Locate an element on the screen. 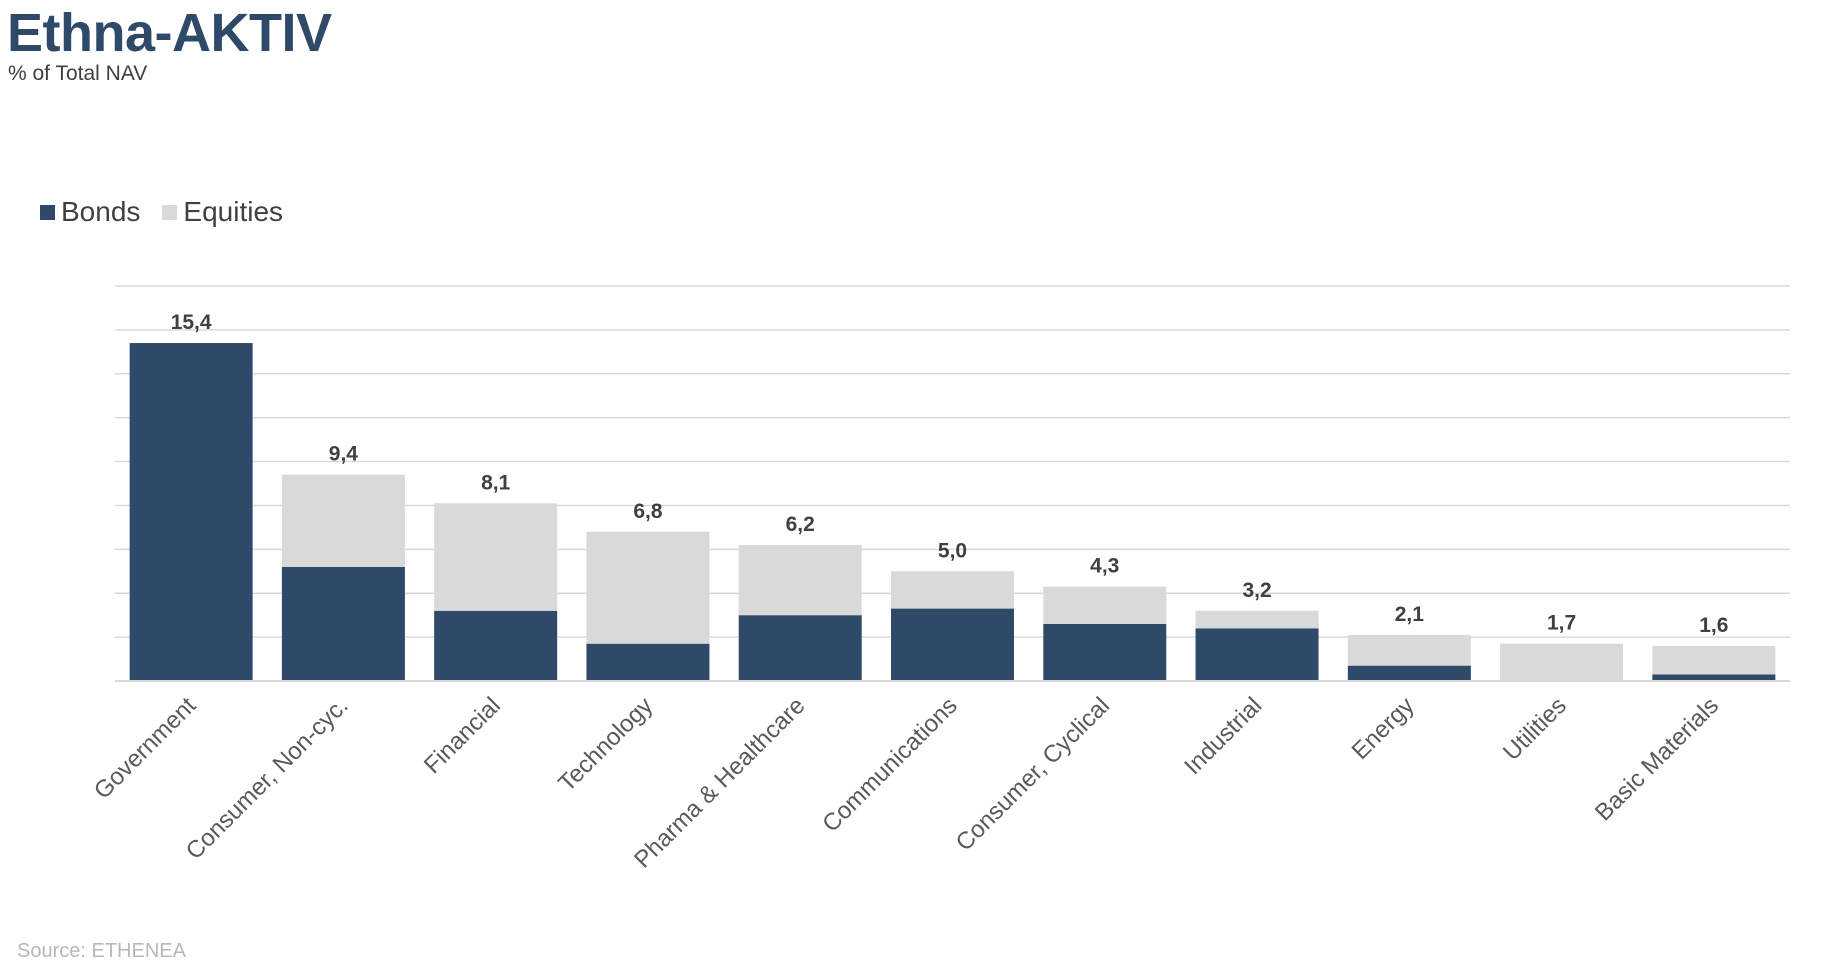  chart-subtitle: % of Total NAV is located at coordinates (78, 73).